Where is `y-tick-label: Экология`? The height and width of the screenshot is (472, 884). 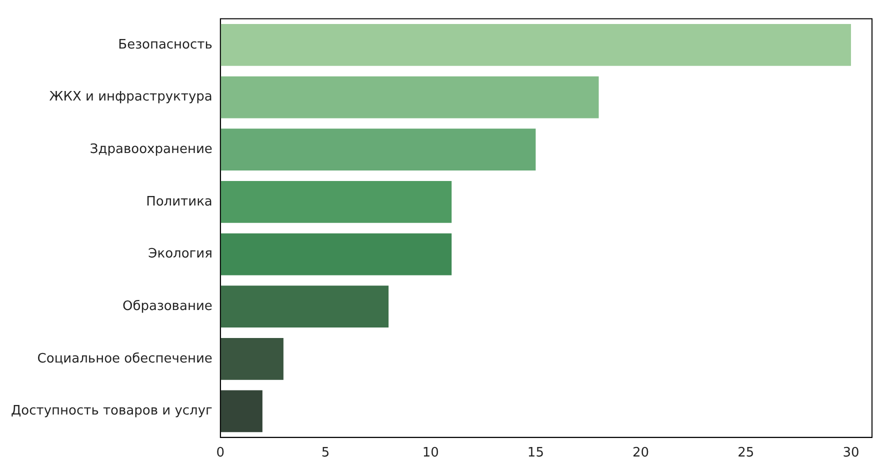
y-tick-label: Экология is located at coordinates (180, 254).